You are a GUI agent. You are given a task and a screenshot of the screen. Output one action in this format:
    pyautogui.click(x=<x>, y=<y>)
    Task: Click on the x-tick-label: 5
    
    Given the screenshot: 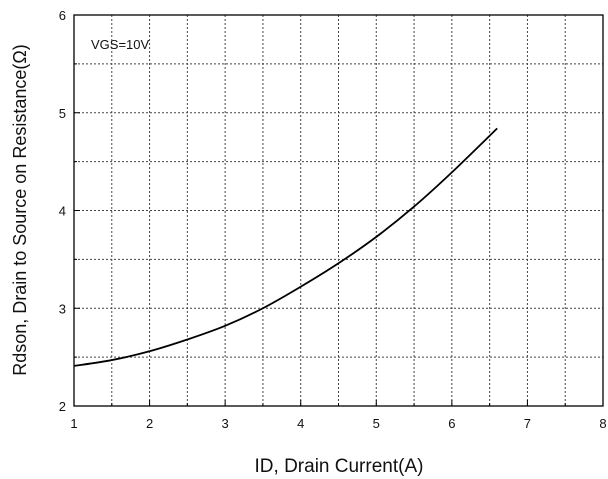 What is the action you would take?
    pyautogui.click(x=376, y=423)
    